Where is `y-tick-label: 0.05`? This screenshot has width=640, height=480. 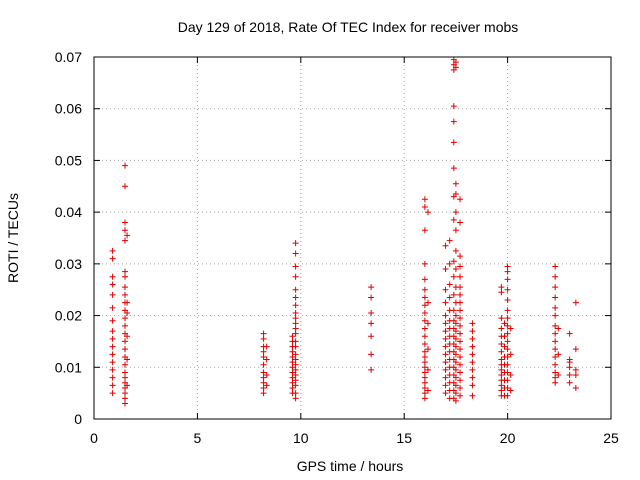
y-tick-label: 0.05 is located at coordinates (68, 160).